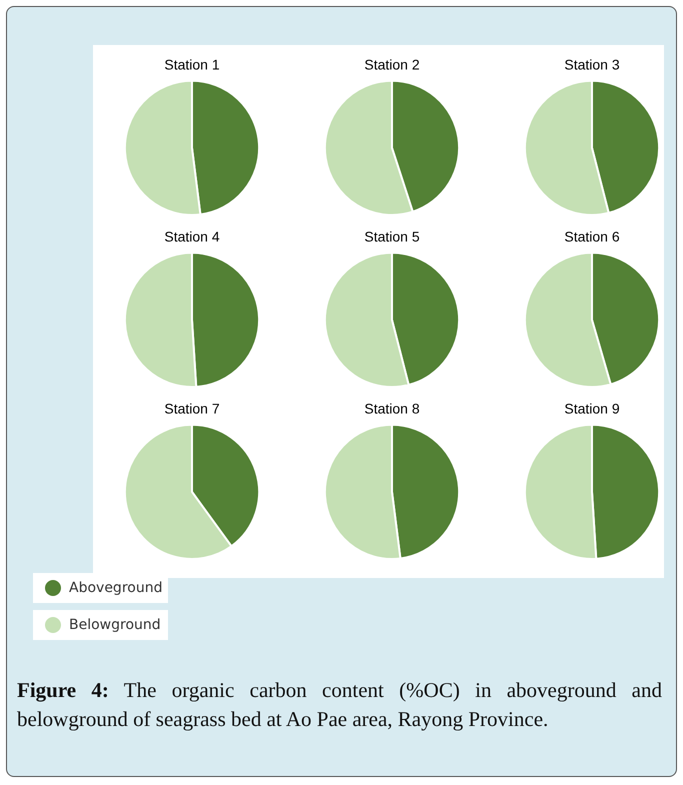  I want to click on chart-title: Station 7, so click(192, 408).